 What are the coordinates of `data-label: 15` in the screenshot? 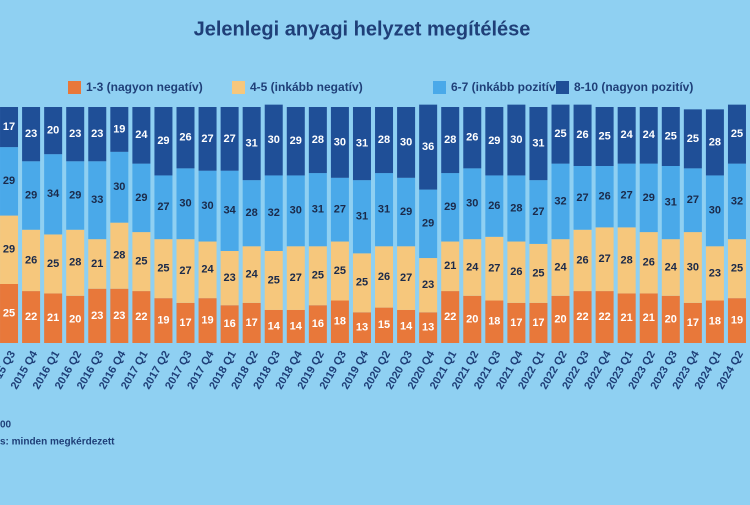 It's located at (384, 325).